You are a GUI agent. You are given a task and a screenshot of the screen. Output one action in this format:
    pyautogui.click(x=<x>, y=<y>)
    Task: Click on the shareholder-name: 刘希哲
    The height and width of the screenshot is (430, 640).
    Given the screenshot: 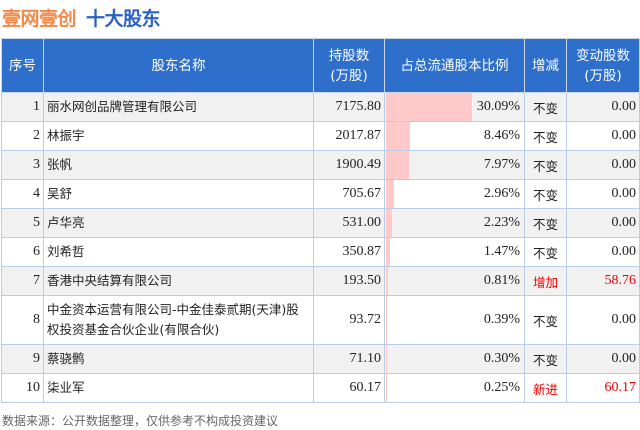 What is the action you would take?
    pyautogui.click(x=178, y=252)
    